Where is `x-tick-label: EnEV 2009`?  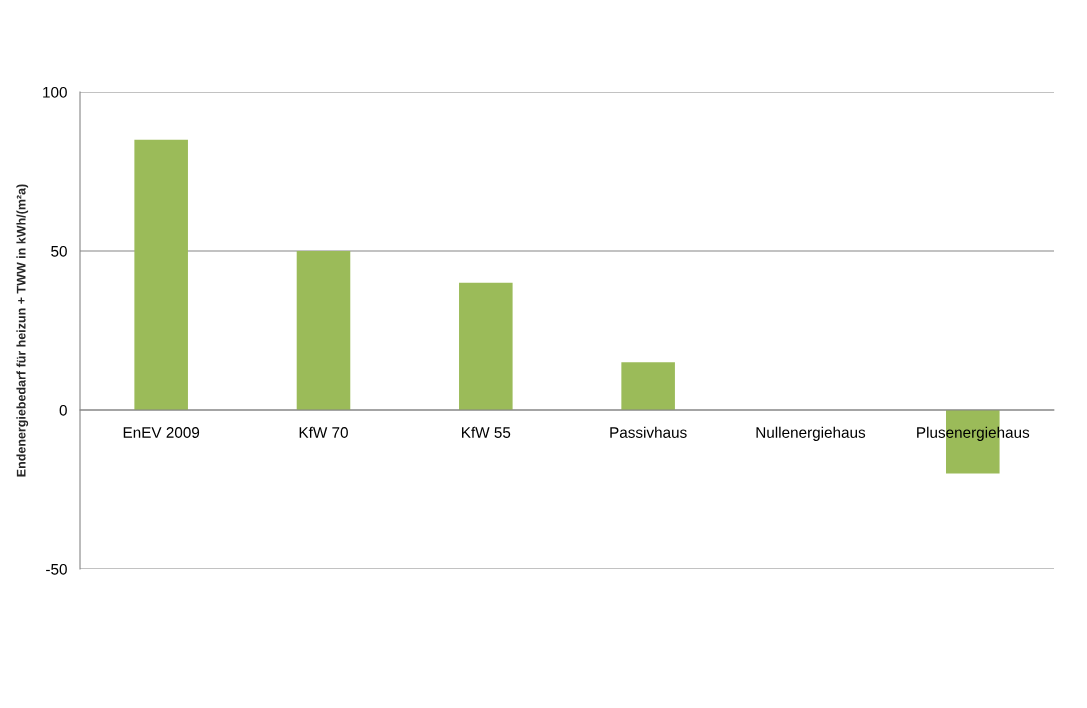 x-tick-label: EnEV 2009 is located at coordinates (161, 432).